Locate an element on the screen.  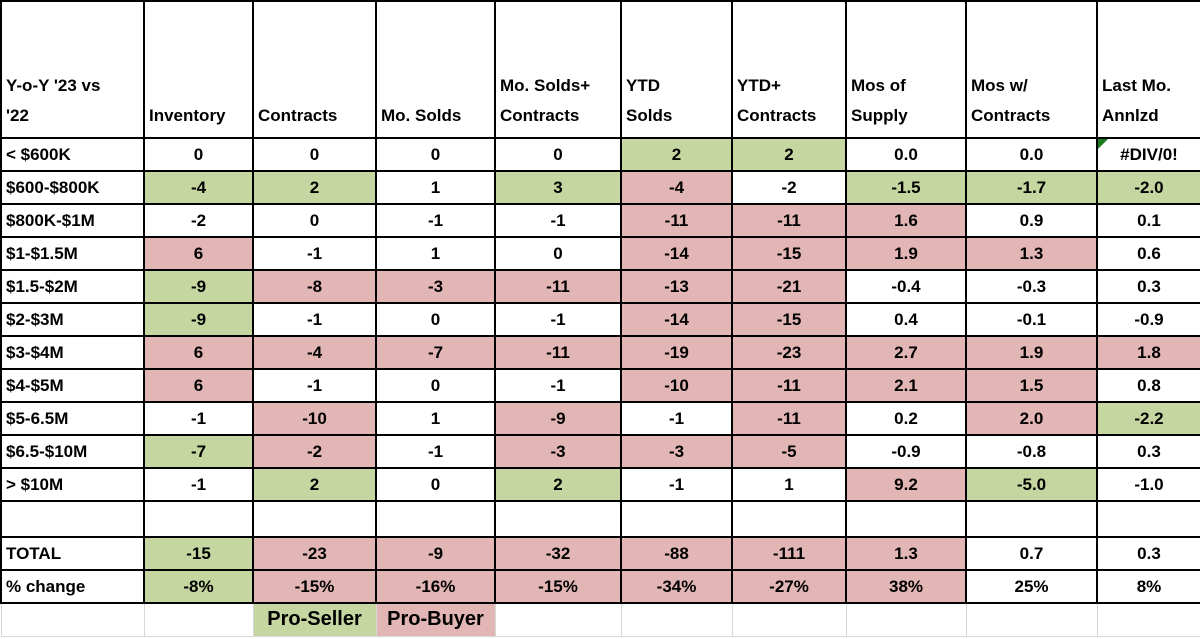
table-cell: 0.2 is located at coordinates (906, 418).